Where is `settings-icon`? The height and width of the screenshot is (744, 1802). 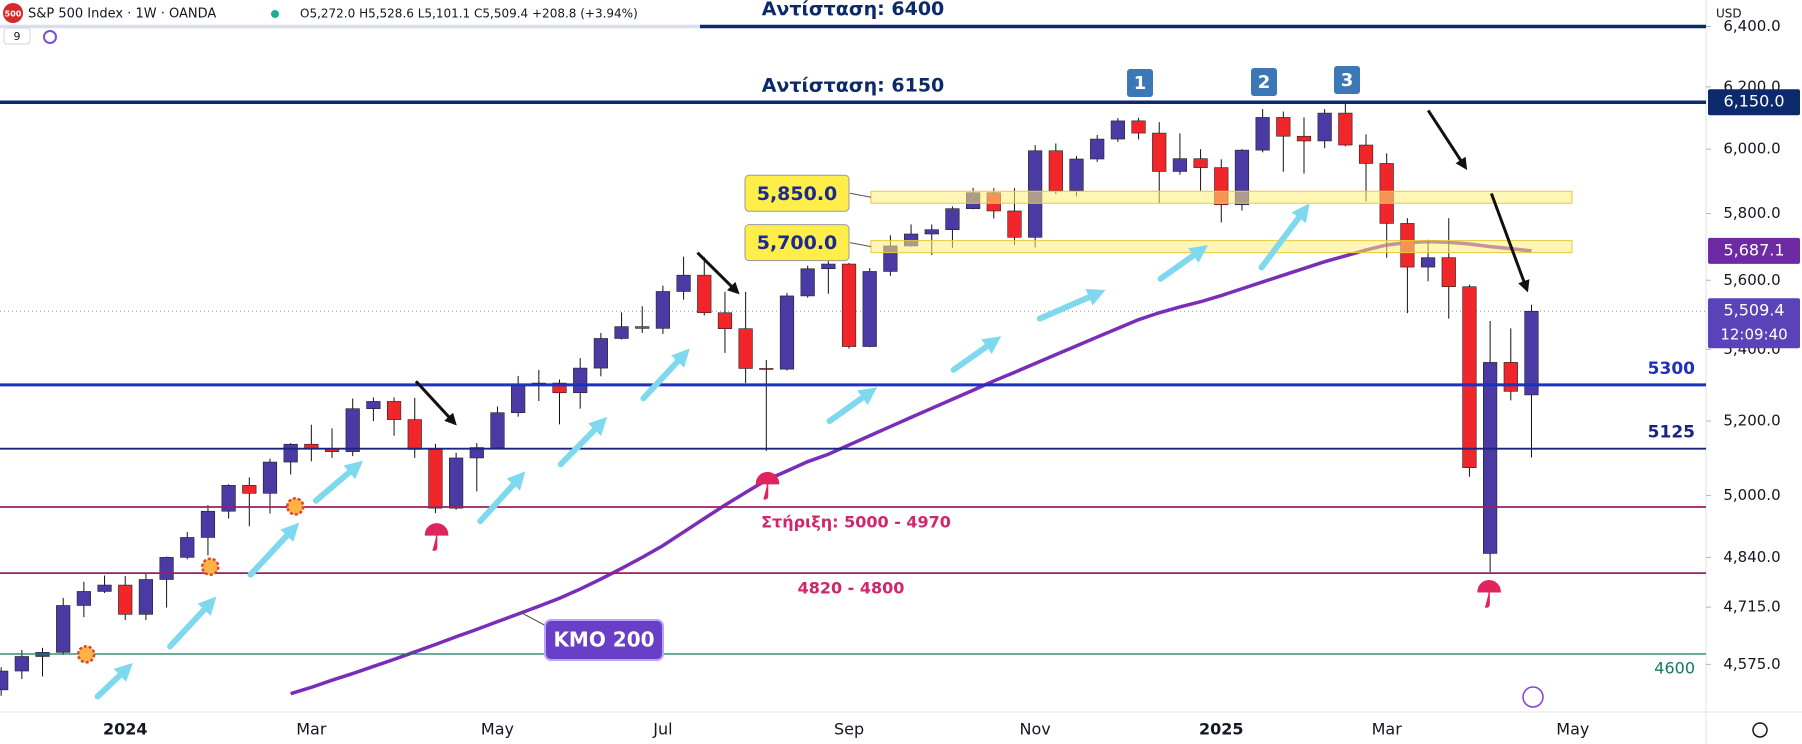 settings-icon is located at coordinates (1760, 730).